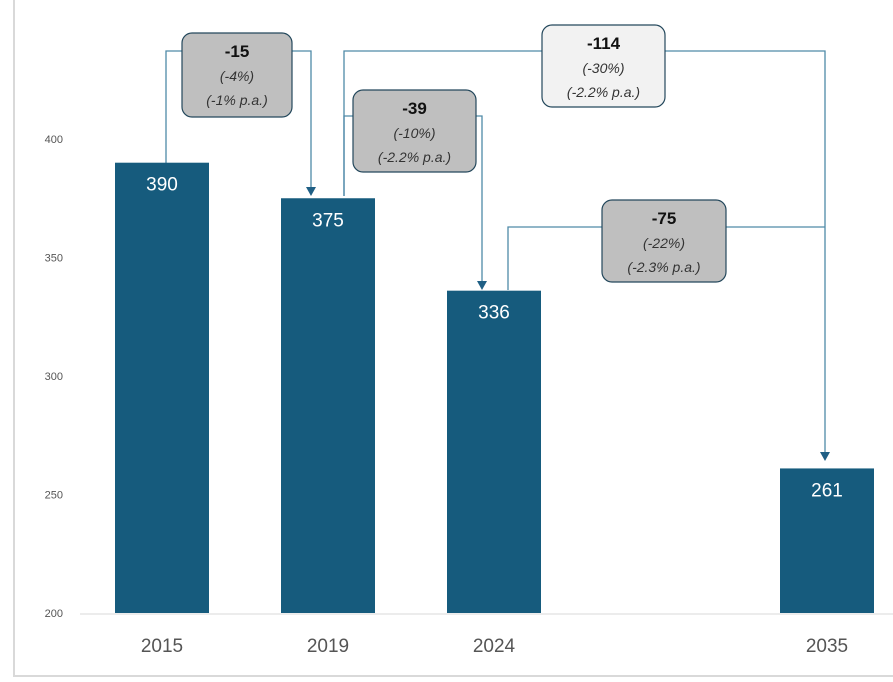  What do you see at coordinates (604, 43) in the screenshot?
I see `callout-change: -114` at bounding box center [604, 43].